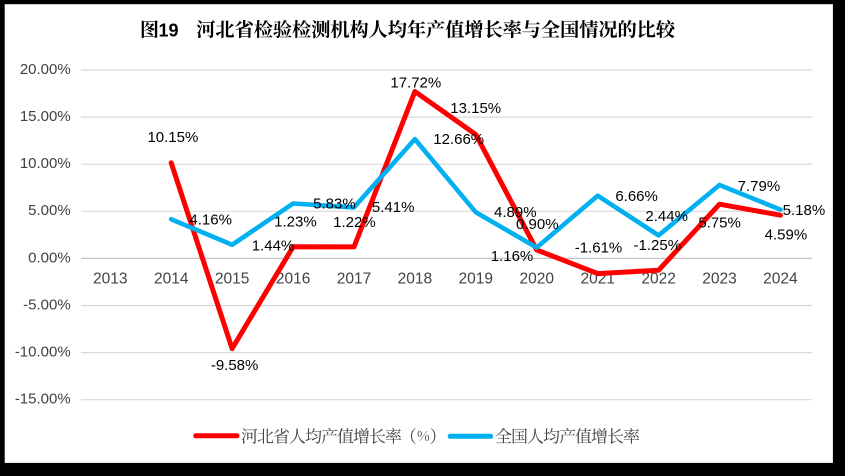 The width and height of the screenshot is (845, 476). I want to click on svg-text: 5.41%, so click(393, 207).